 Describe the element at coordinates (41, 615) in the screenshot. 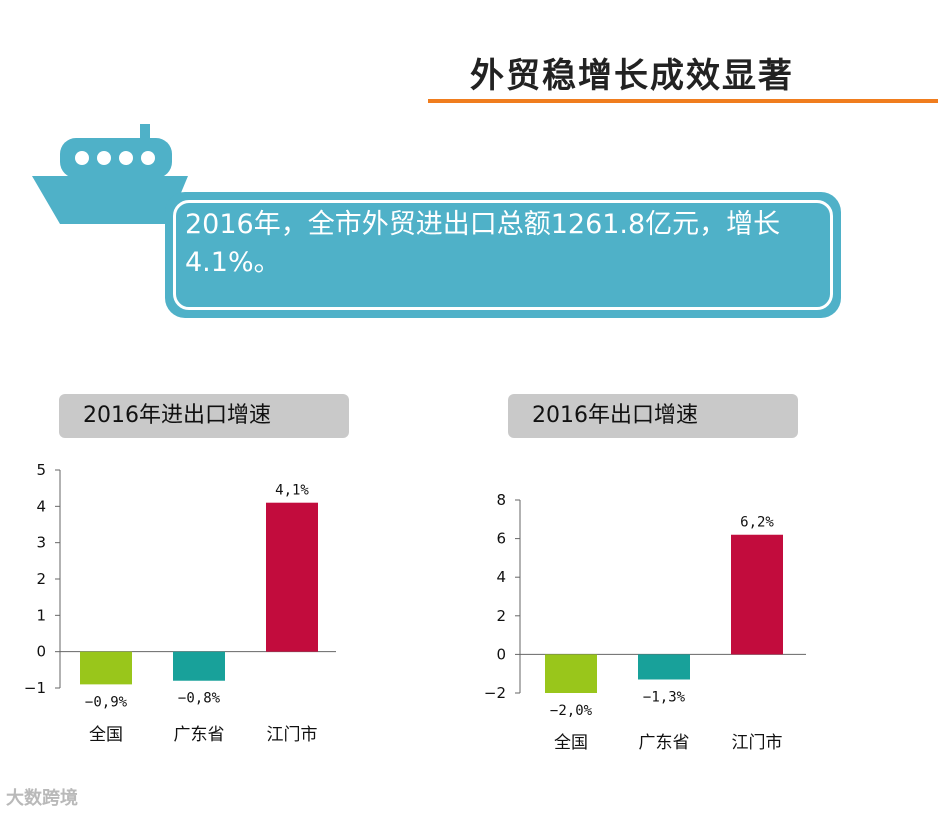

I see `y-tick-label: 1` at that location.